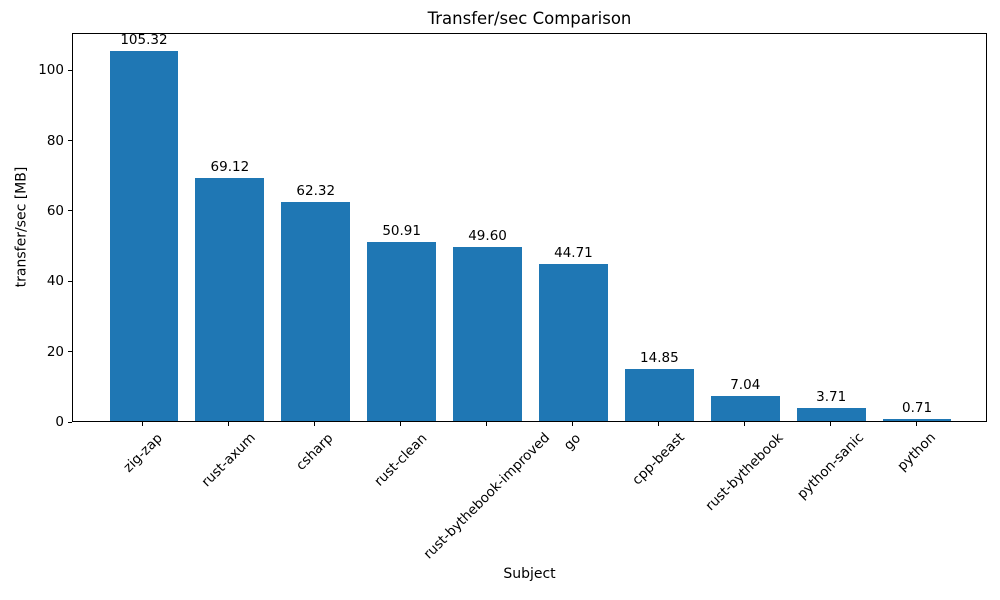 The width and height of the screenshot is (1000, 600). I want to click on y-tick-label: 100, so click(51, 70).